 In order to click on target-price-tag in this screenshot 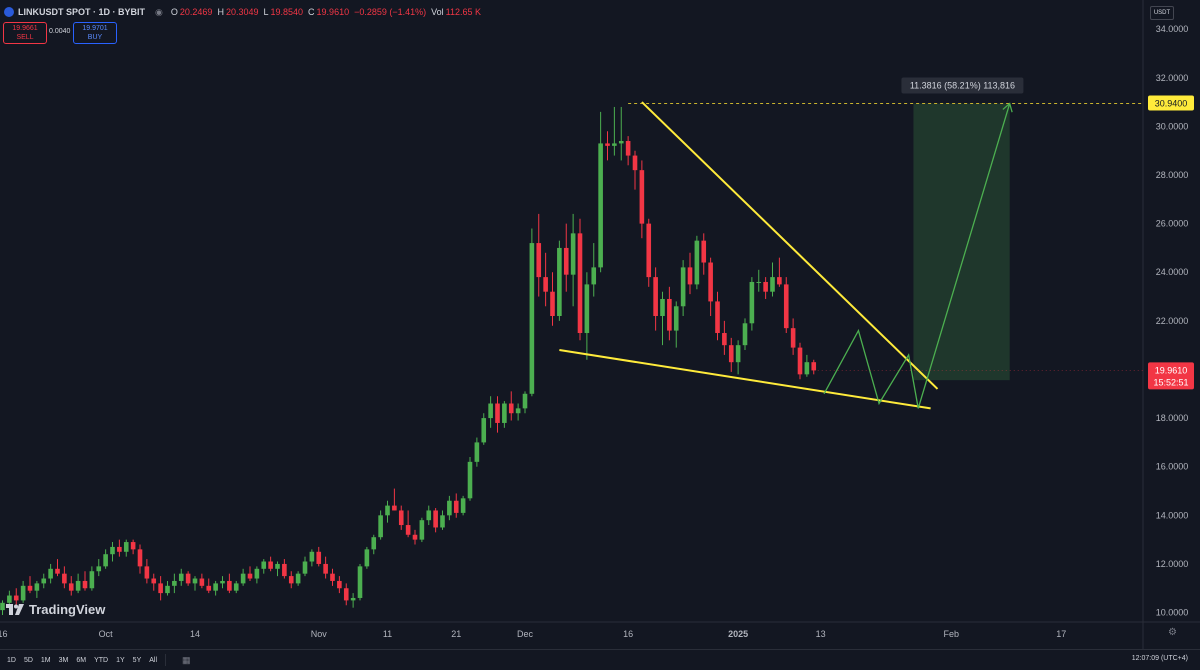, I will do `click(1171, 103)`.